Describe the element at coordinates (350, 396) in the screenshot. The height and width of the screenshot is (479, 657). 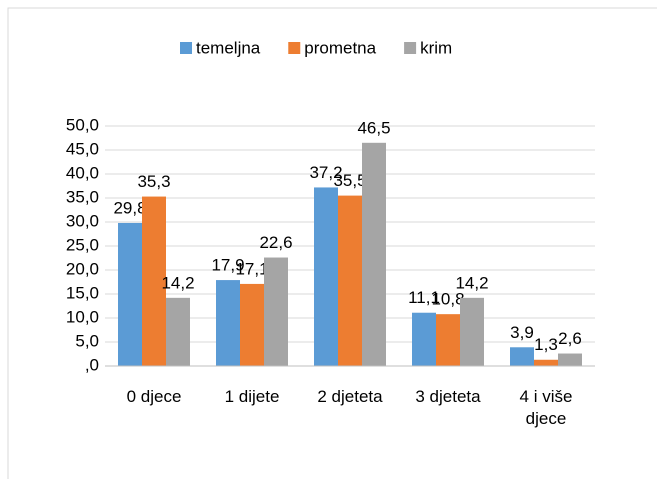
I see `x-tick-label: 2 djeteta` at that location.